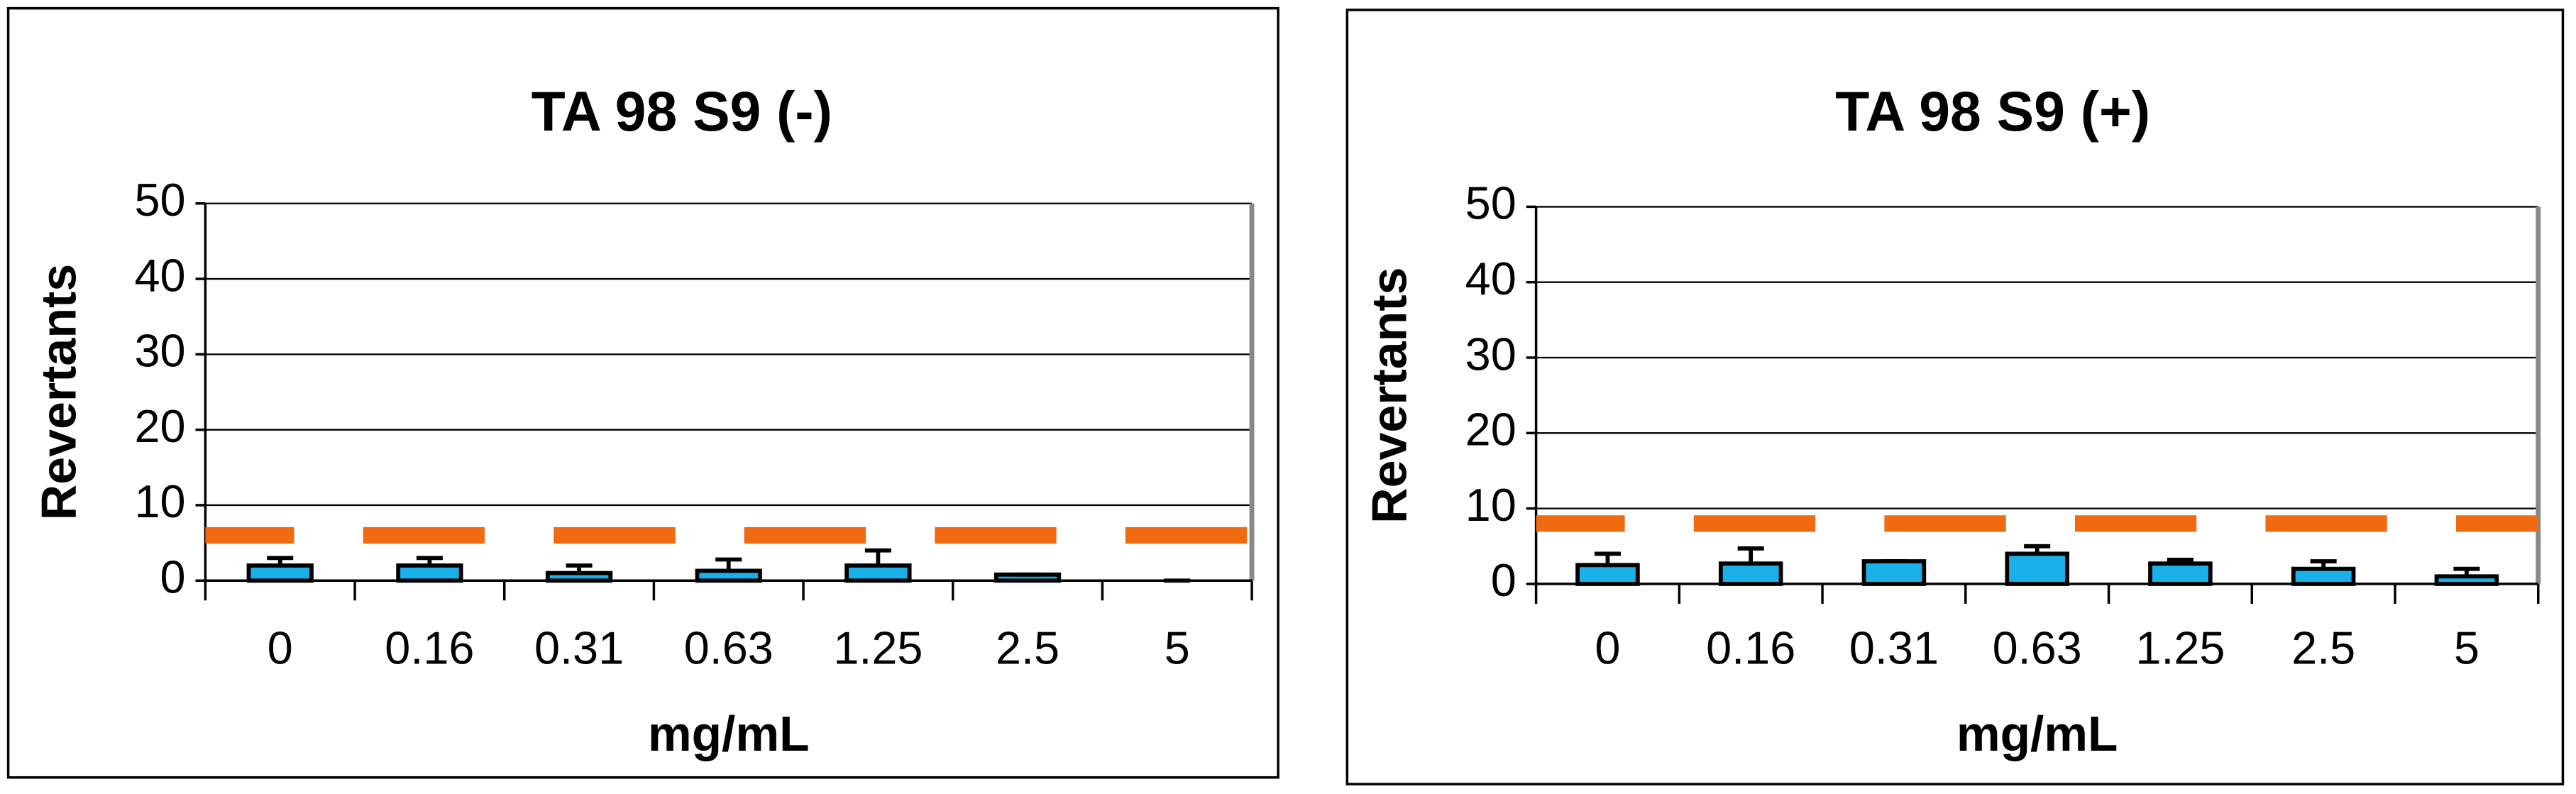  What do you see at coordinates (682, 111) in the screenshot?
I see `chart-title: TA 98 S9 (-)` at bounding box center [682, 111].